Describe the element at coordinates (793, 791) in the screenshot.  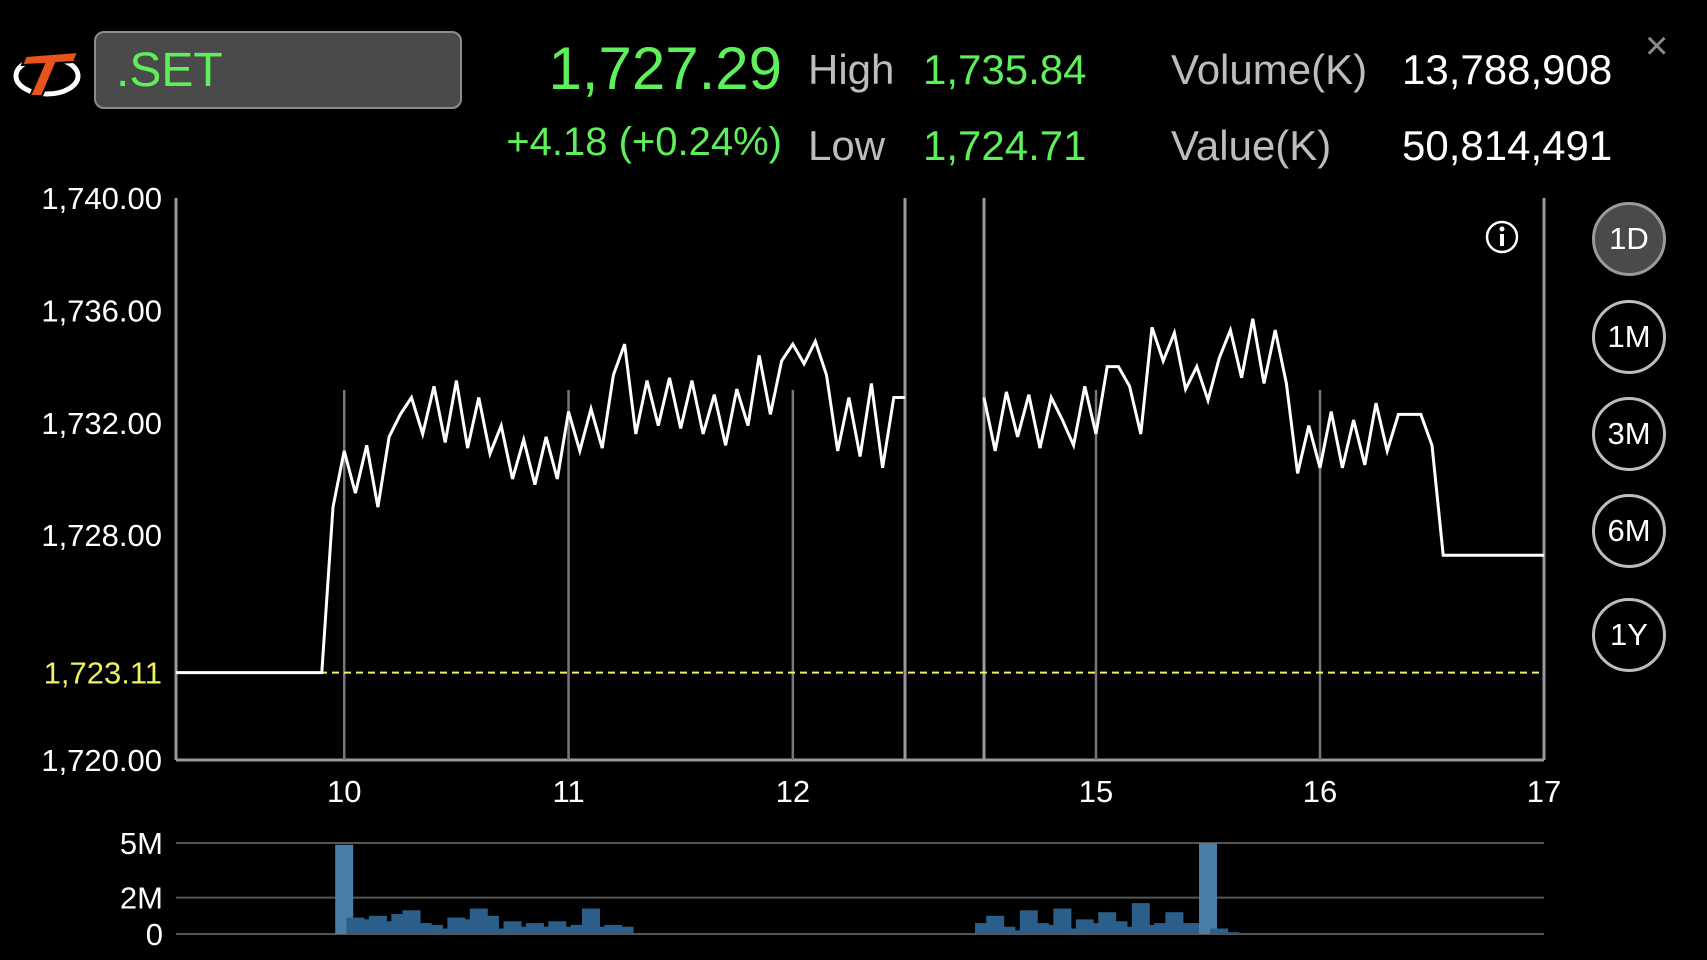
I see `x-tick-label: 12` at that location.